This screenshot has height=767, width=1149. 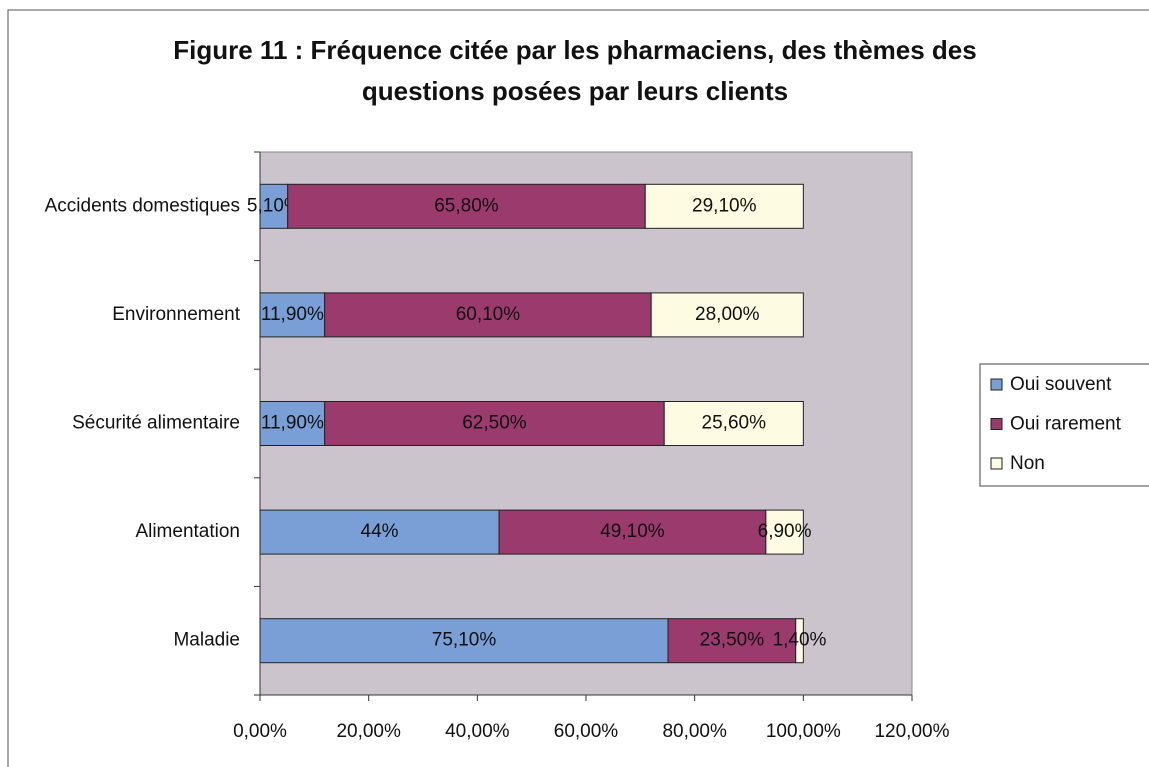 I want to click on value-label: 29,10%, so click(x=724, y=205).